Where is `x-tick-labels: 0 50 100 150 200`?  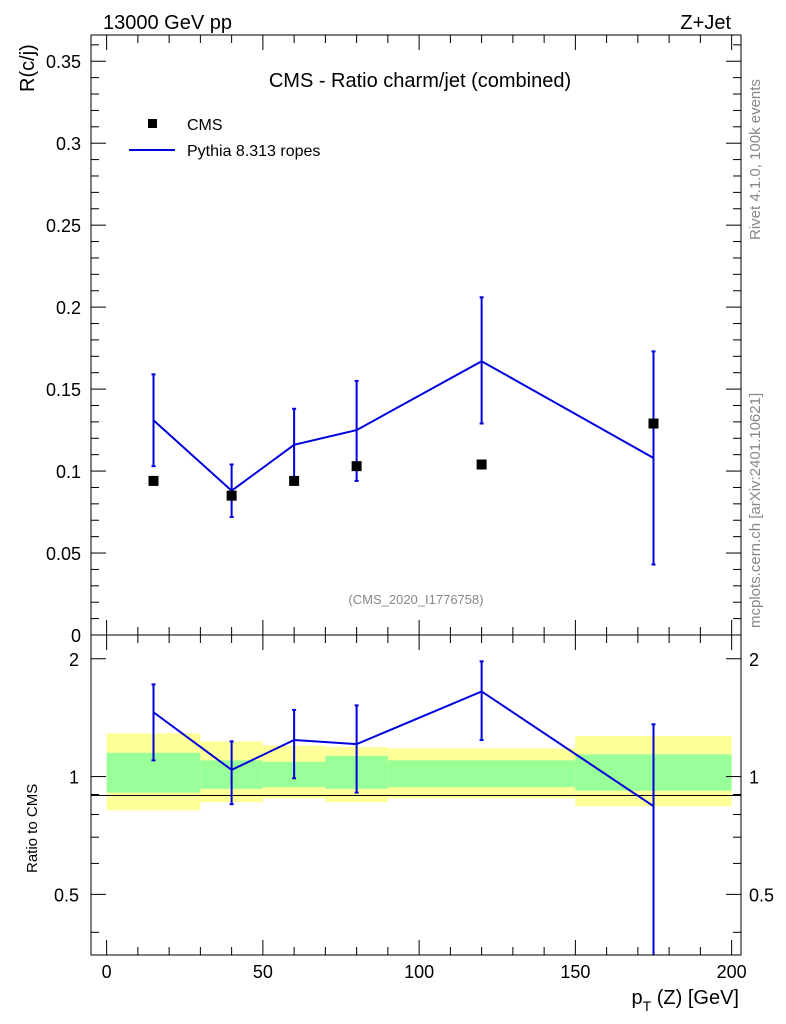
x-tick-labels: 0 50 100 150 200 is located at coordinates (424, 972).